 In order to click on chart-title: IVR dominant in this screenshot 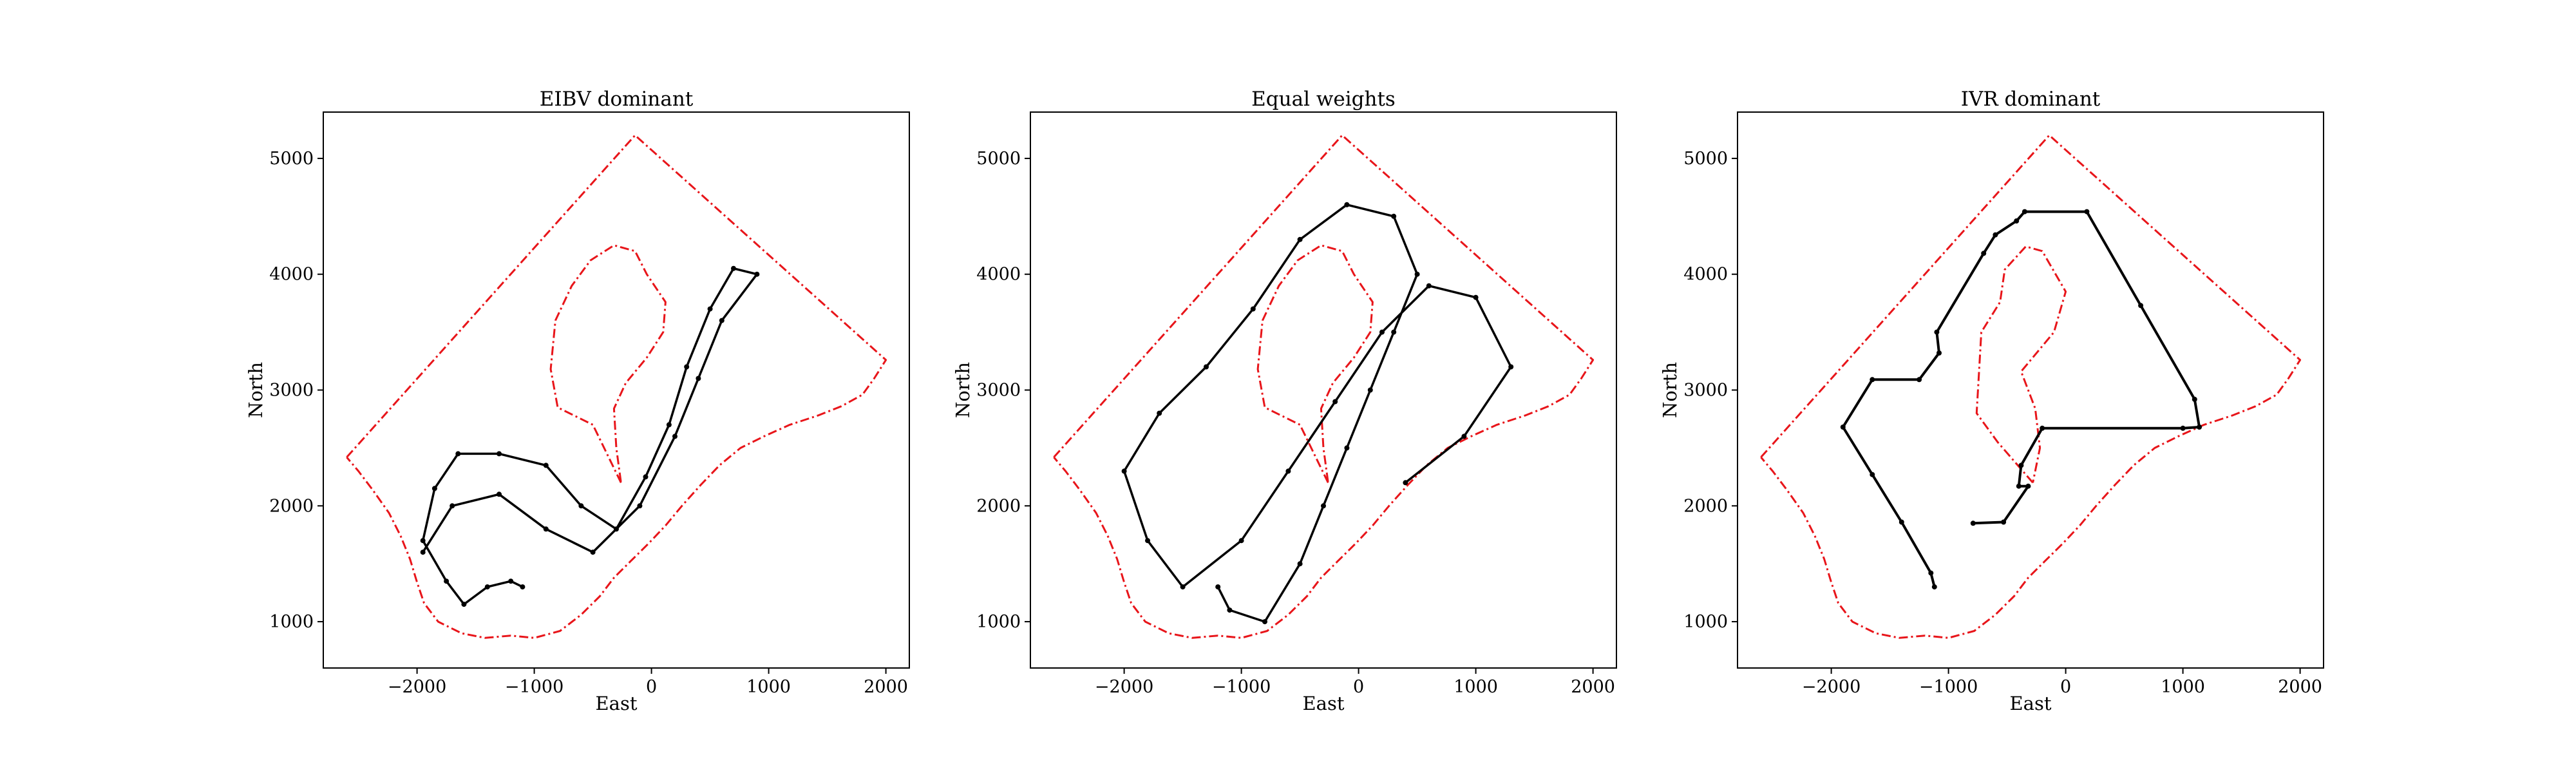, I will do `click(2031, 99)`.